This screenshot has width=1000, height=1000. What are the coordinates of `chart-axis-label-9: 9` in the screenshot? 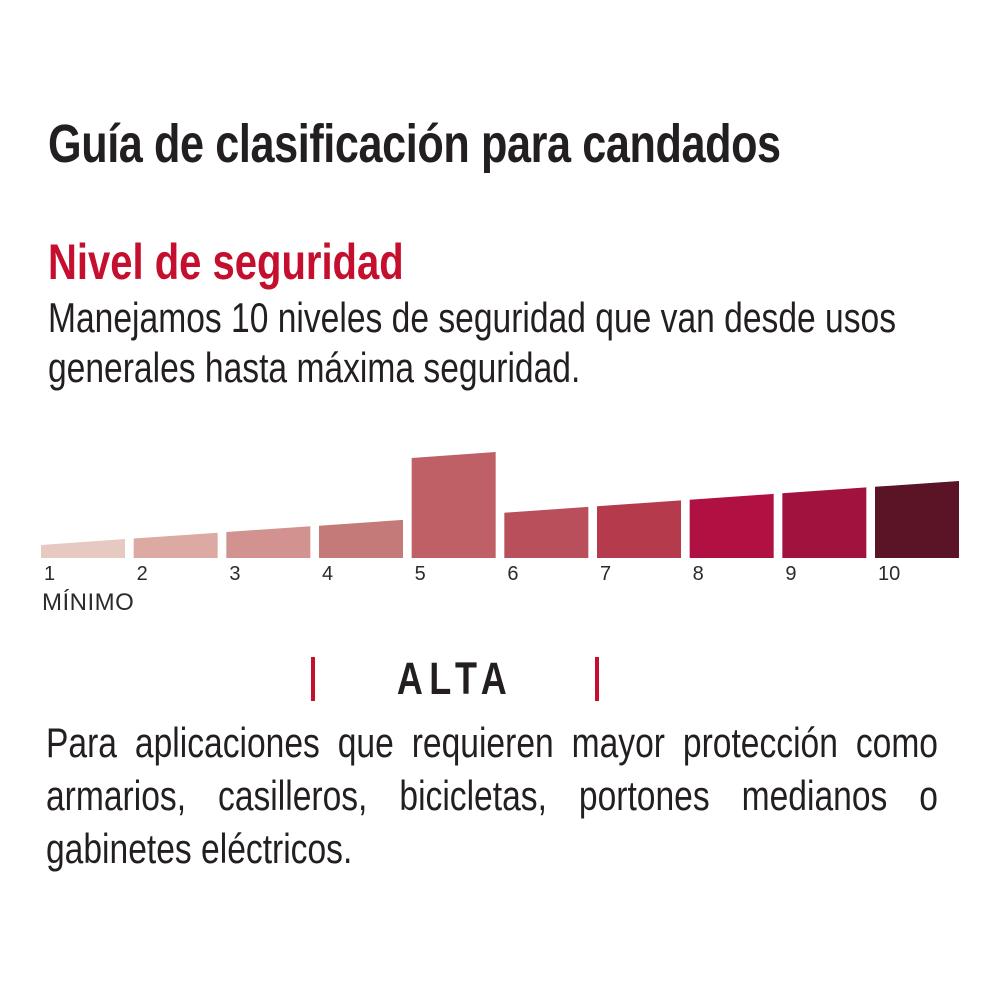 It's located at (790, 574).